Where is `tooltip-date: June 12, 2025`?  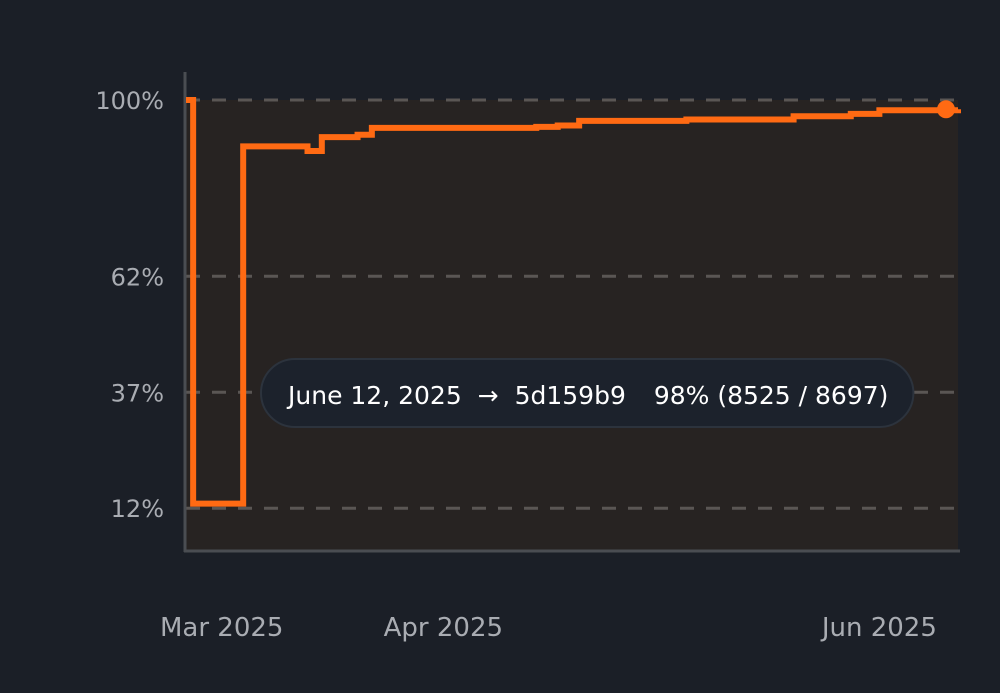
tooltip-date: June 12, 2025 is located at coordinates (374, 395).